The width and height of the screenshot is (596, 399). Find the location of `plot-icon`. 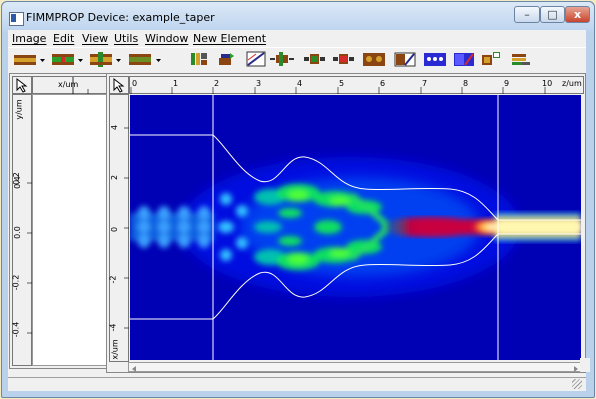

plot-icon is located at coordinates (491, 58).